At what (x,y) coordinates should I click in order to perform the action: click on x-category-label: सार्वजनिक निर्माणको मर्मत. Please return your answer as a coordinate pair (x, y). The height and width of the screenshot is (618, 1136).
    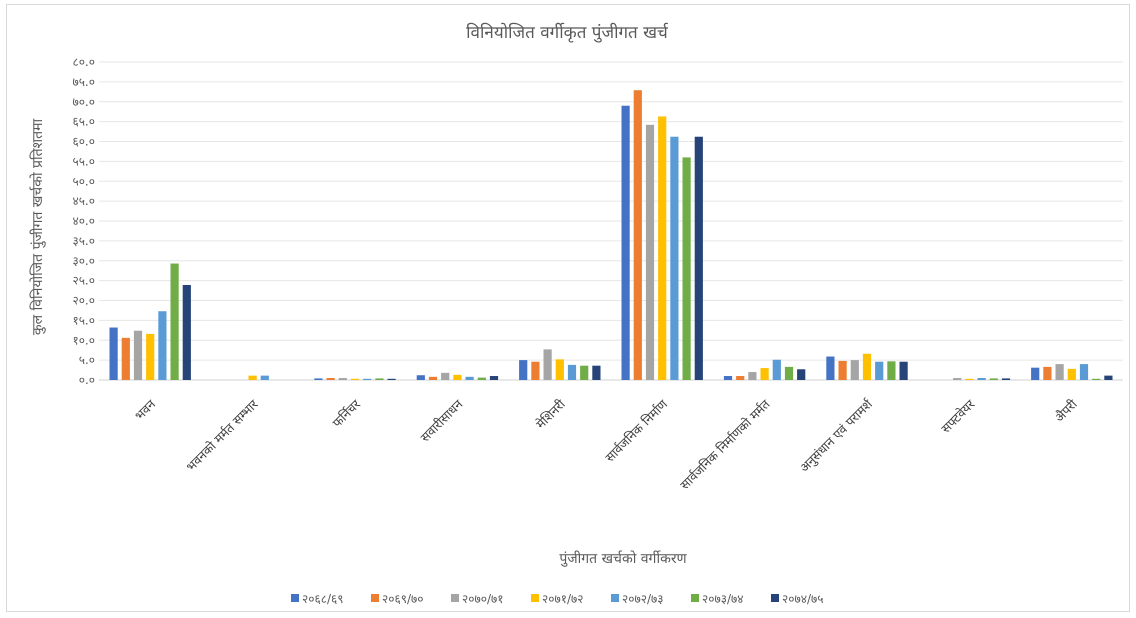
    Looking at the image, I should click on (725, 444).